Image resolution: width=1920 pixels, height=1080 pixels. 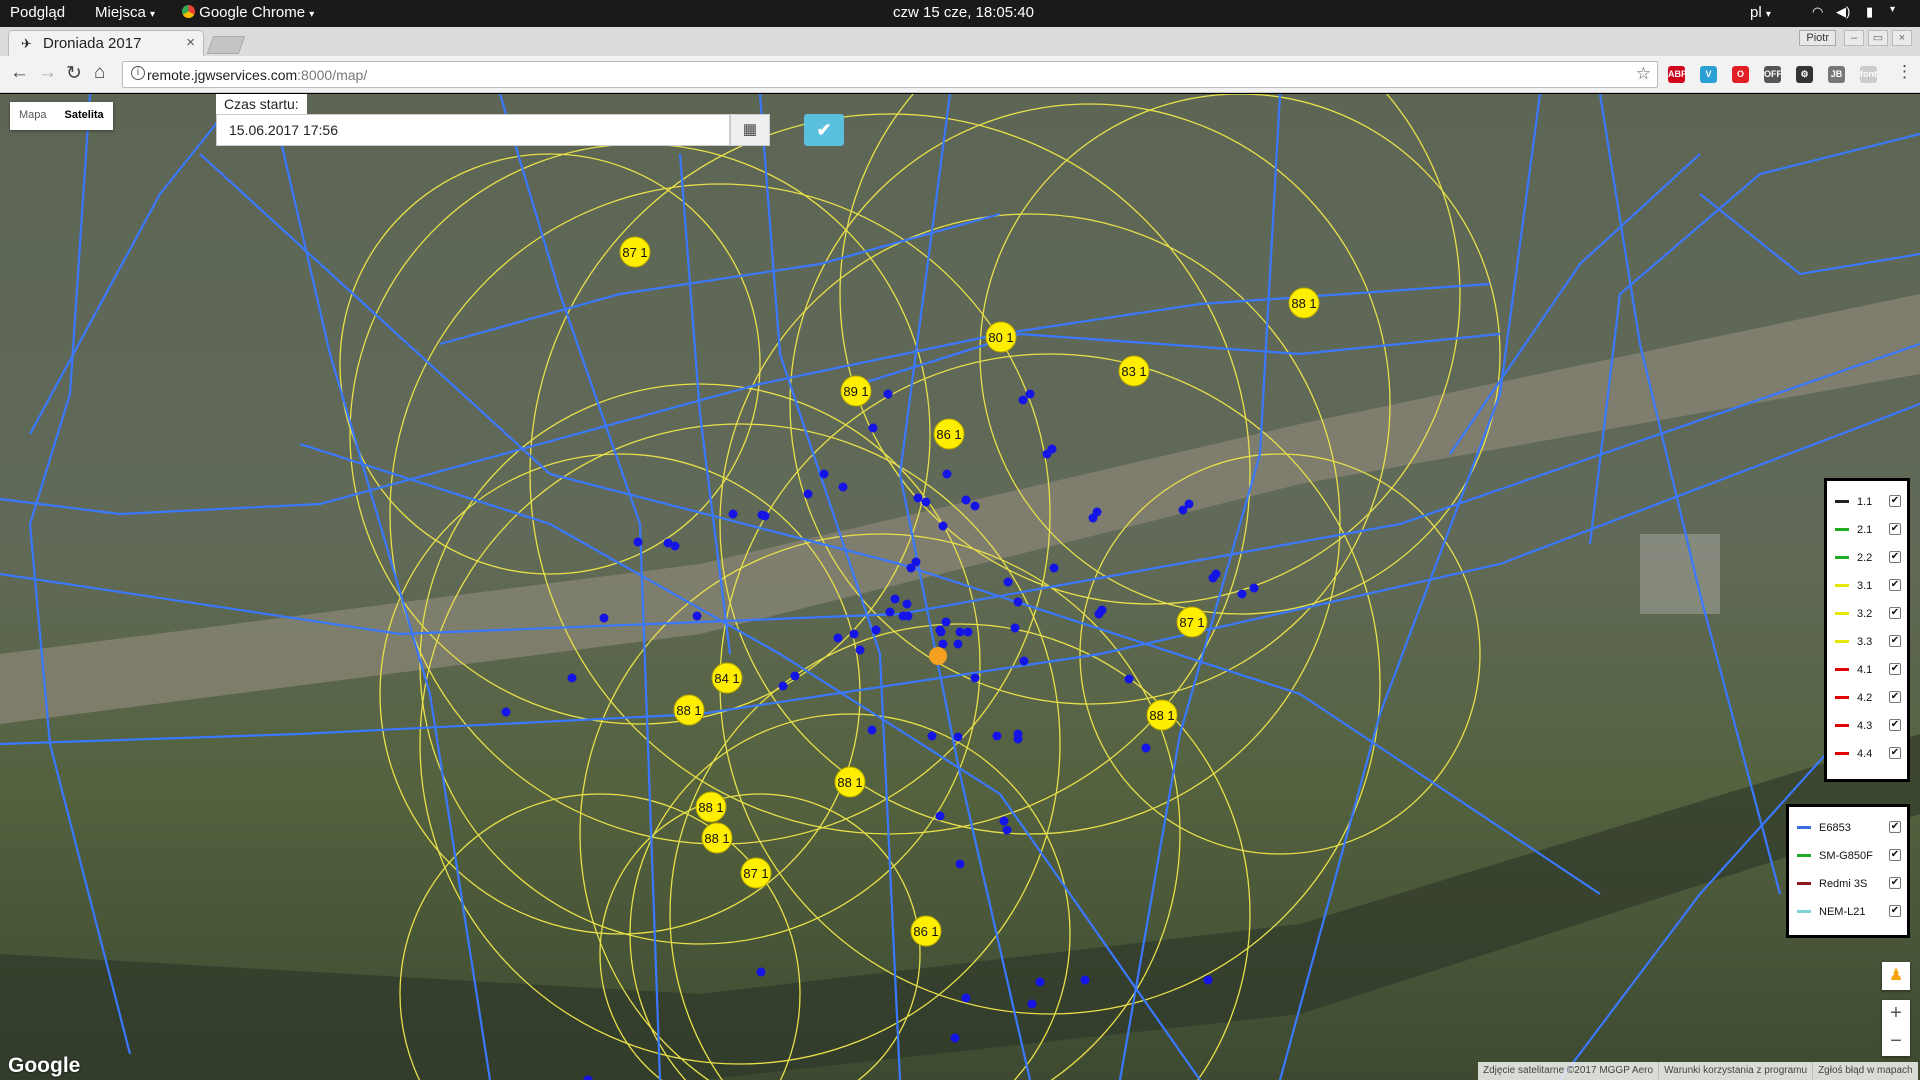 What do you see at coordinates (1868, 74) in the screenshot?
I see `font-icon: font` at bounding box center [1868, 74].